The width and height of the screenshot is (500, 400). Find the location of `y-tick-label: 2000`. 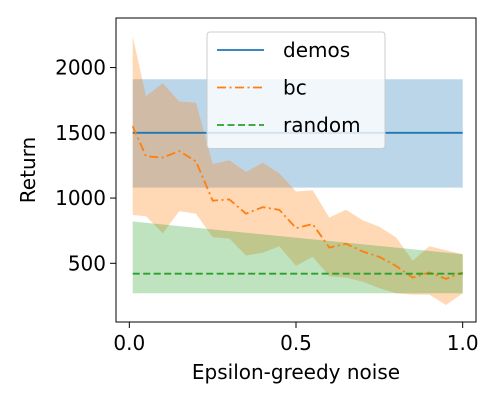

y-tick-label: 2000 is located at coordinates (80, 68).